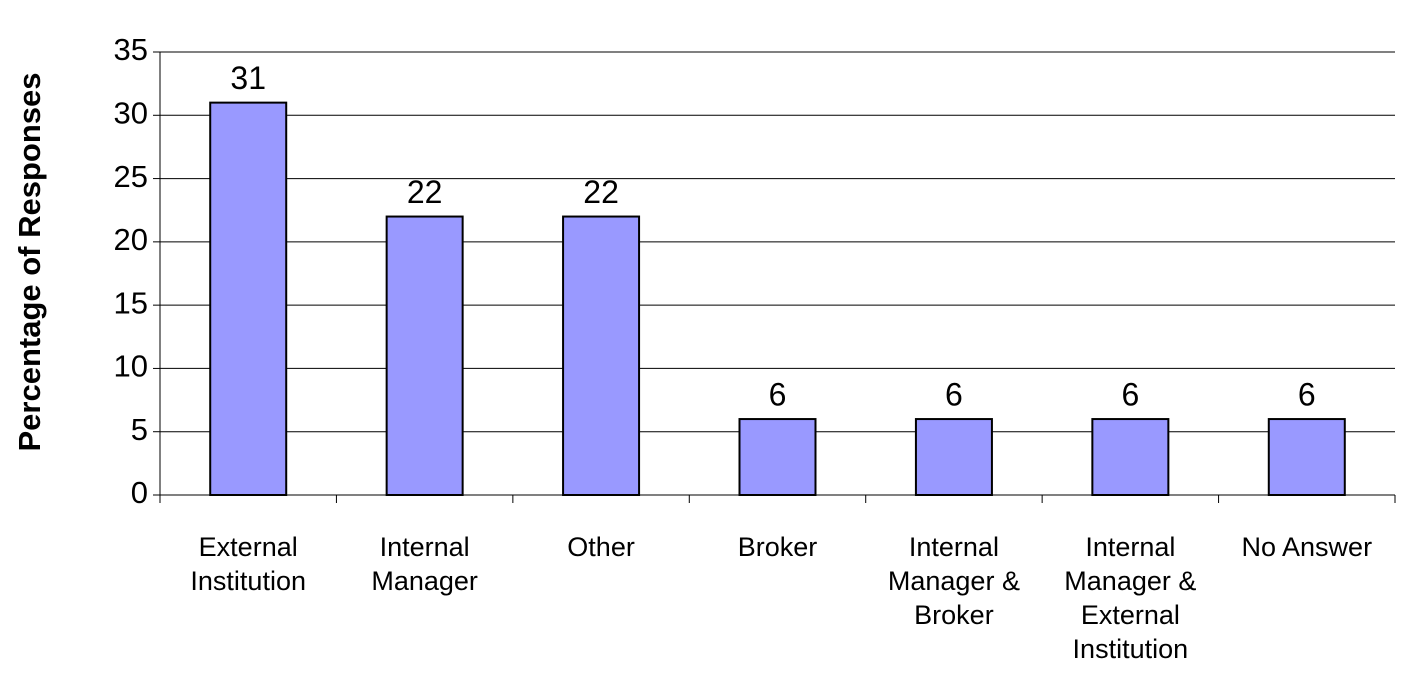 This screenshot has width=1401, height=698. What do you see at coordinates (131, 112) in the screenshot?
I see `y-tick-label: 30` at bounding box center [131, 112].